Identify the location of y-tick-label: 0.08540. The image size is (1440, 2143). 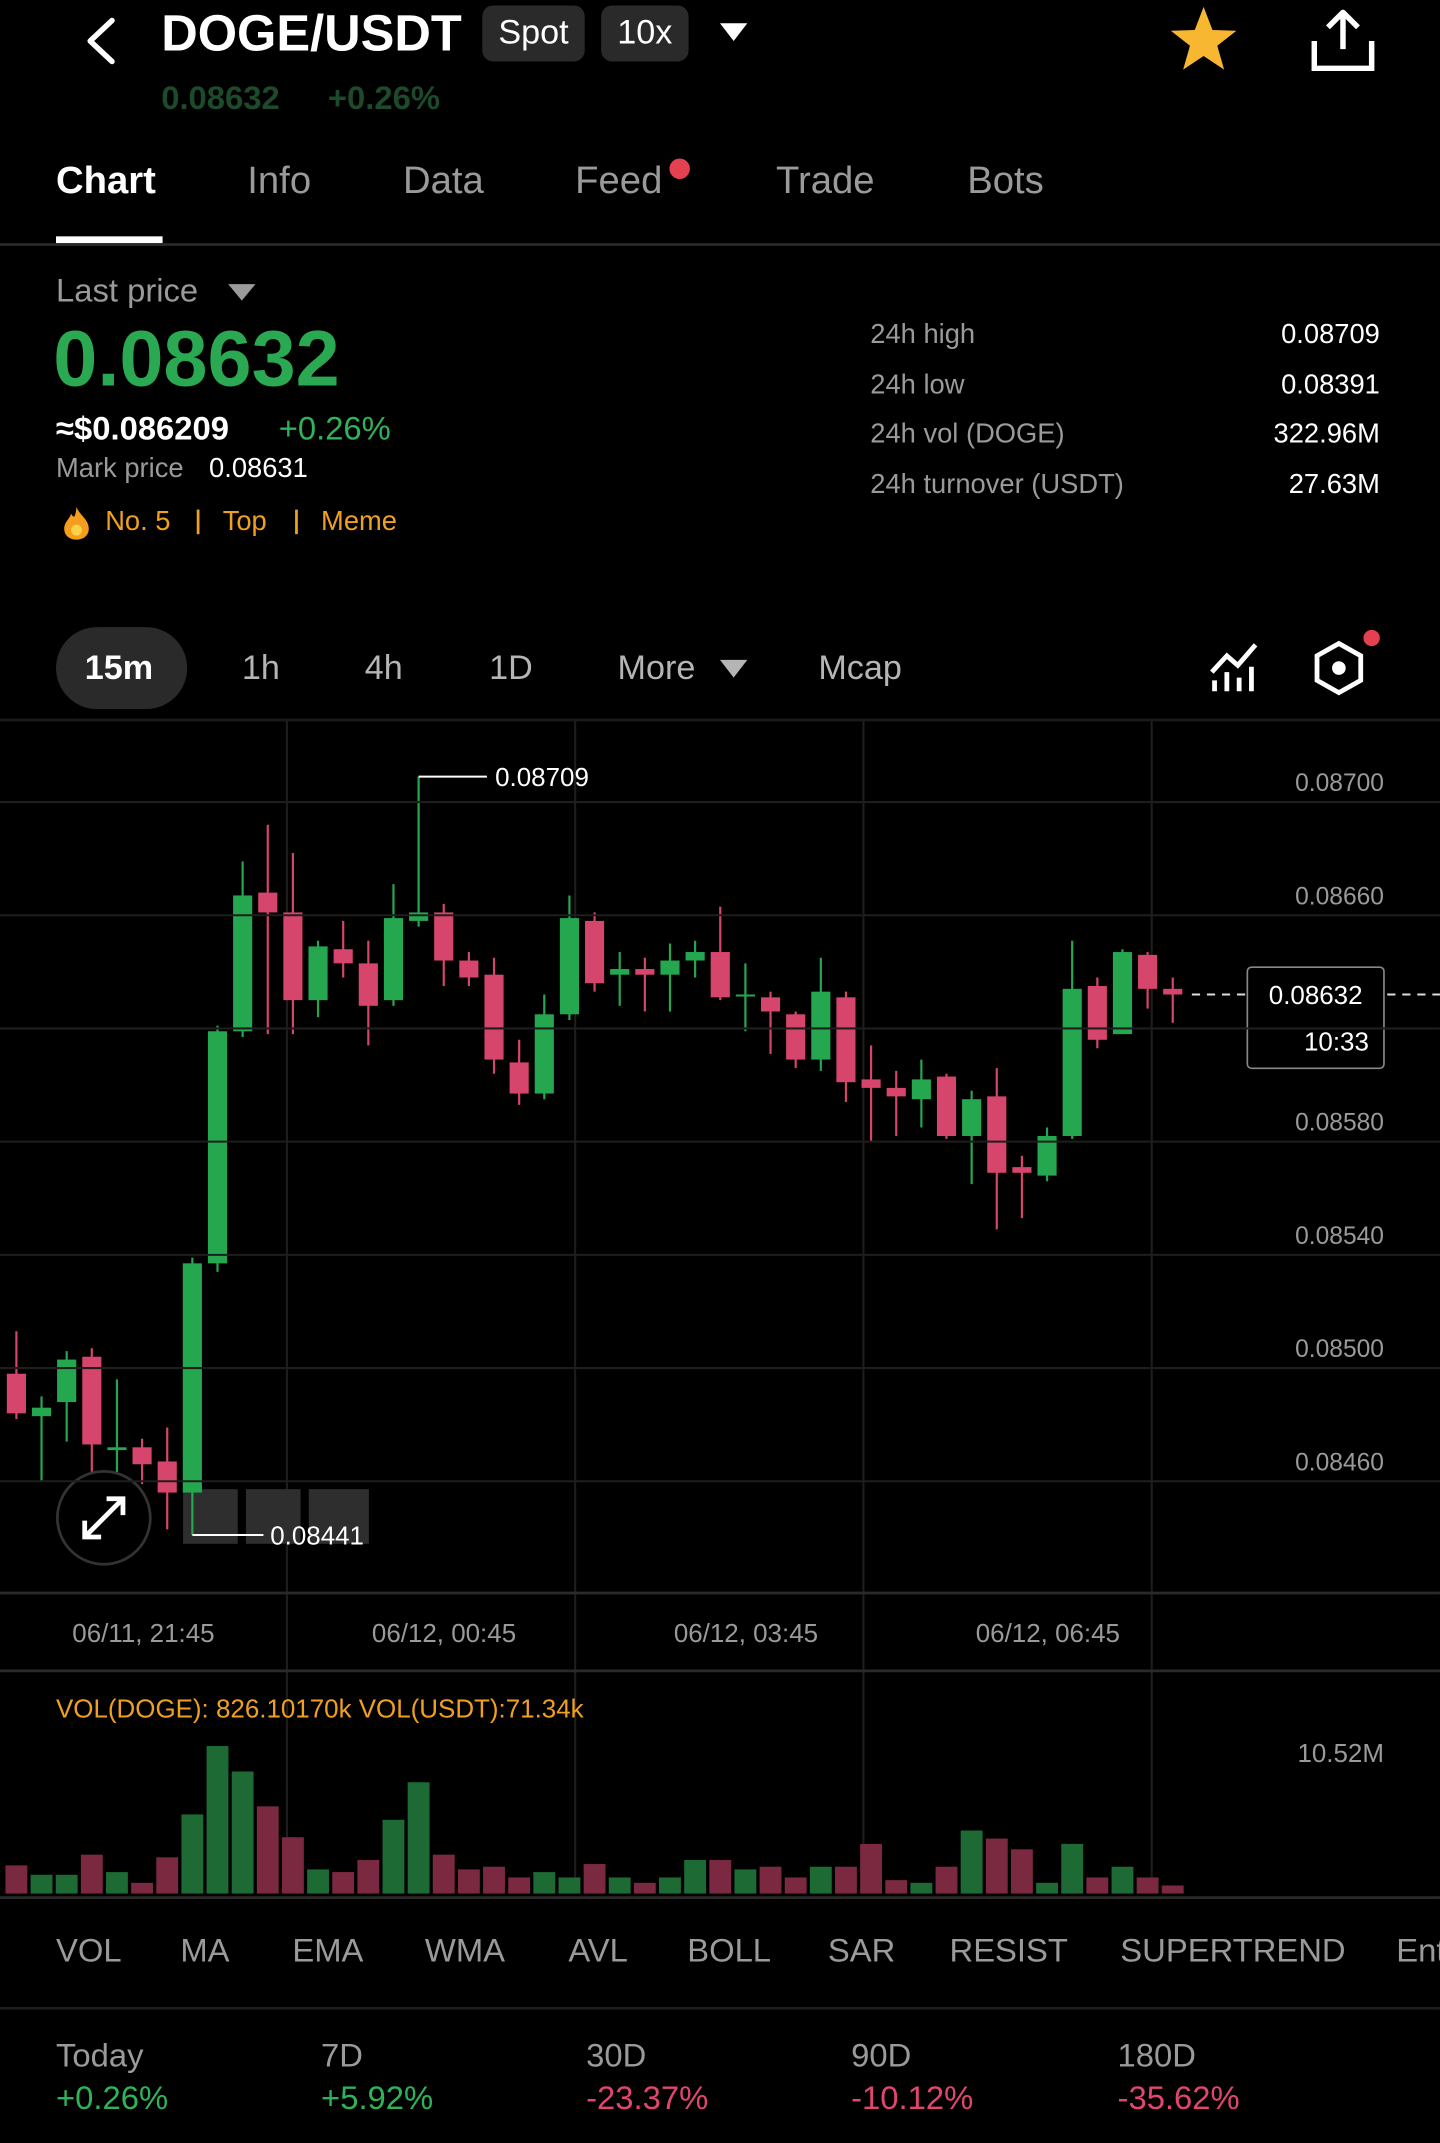
(1339, 1236).